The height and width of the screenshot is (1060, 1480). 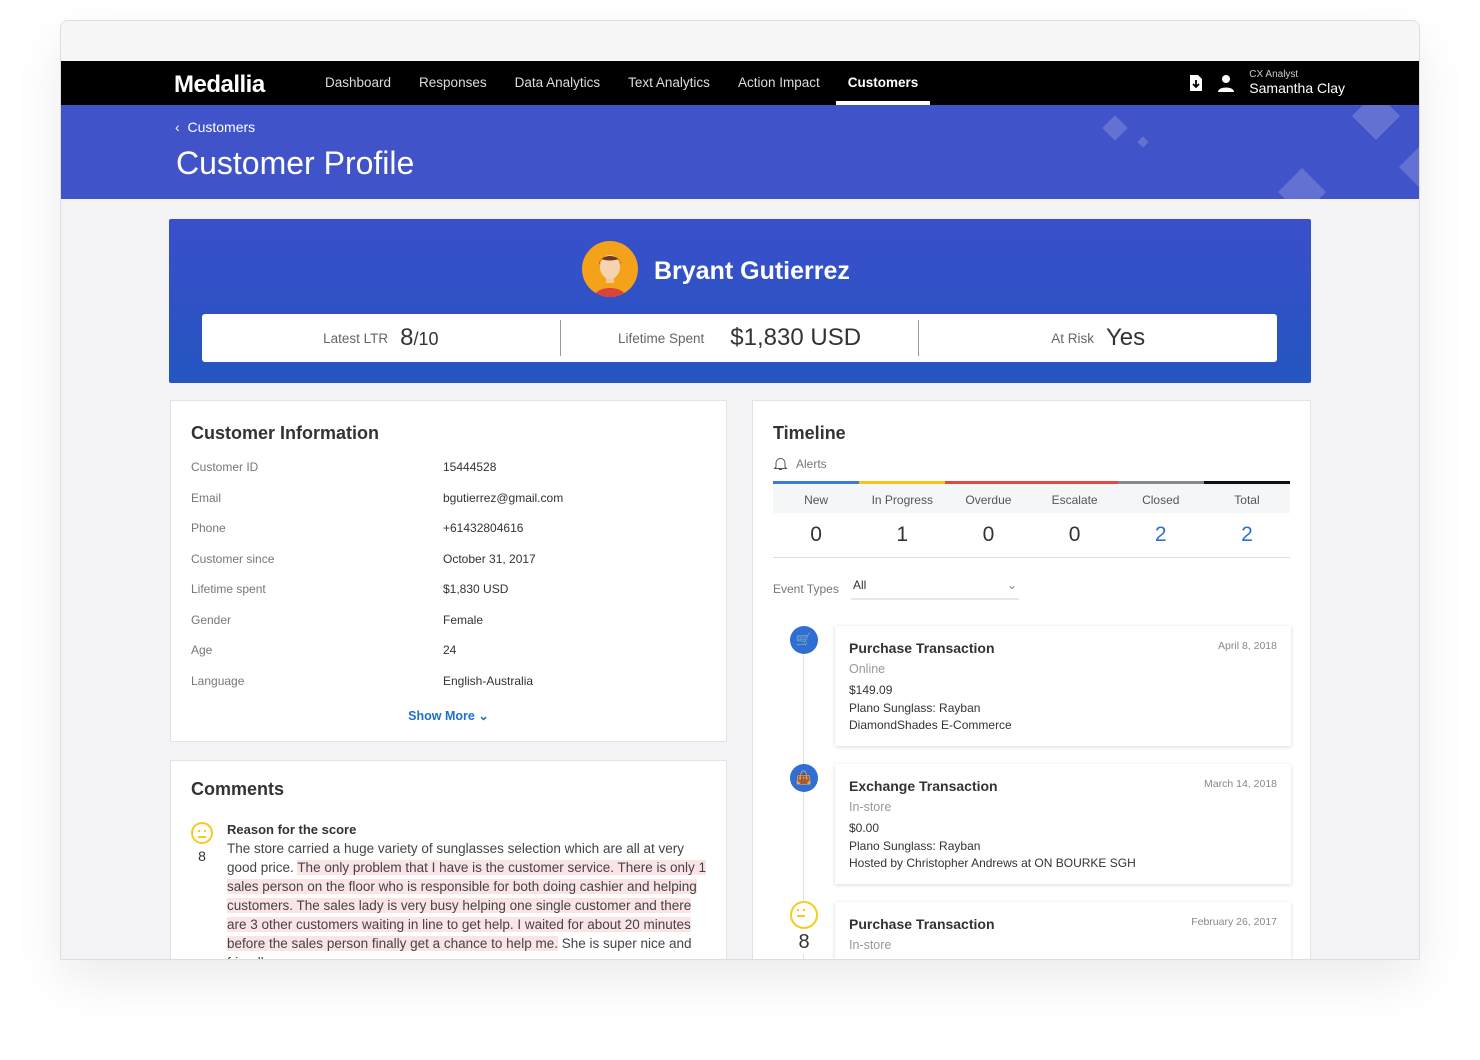 What do you see at coordinates (935, 589) in the screenshot?
I see `event-type-select: All ⌄` at bounding box center [935, 589].